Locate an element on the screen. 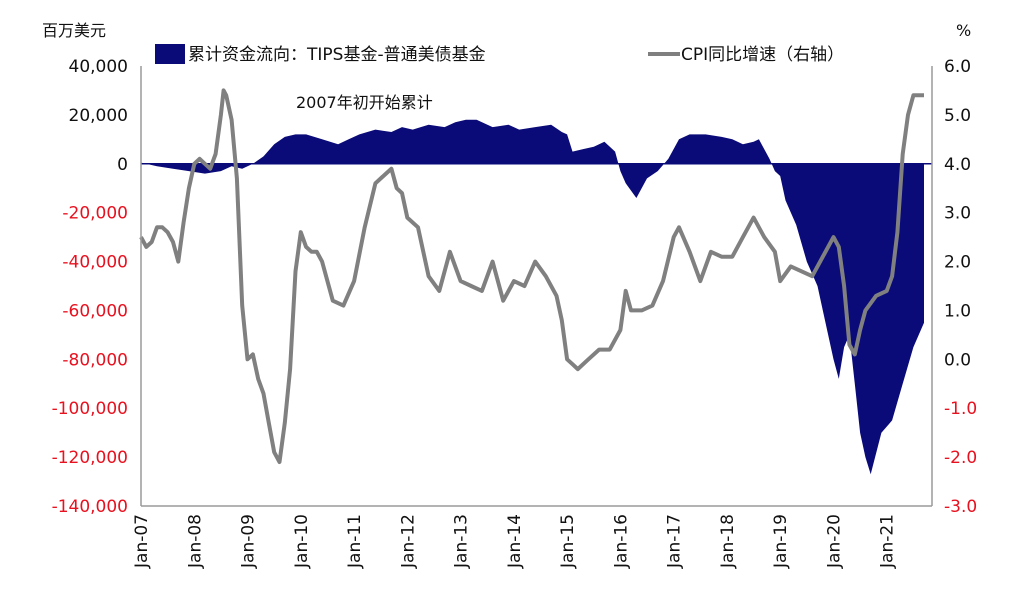 This screenshot has width=1024, height=604. right-tick-label: 1.0 is located at coordinates (957, 311).